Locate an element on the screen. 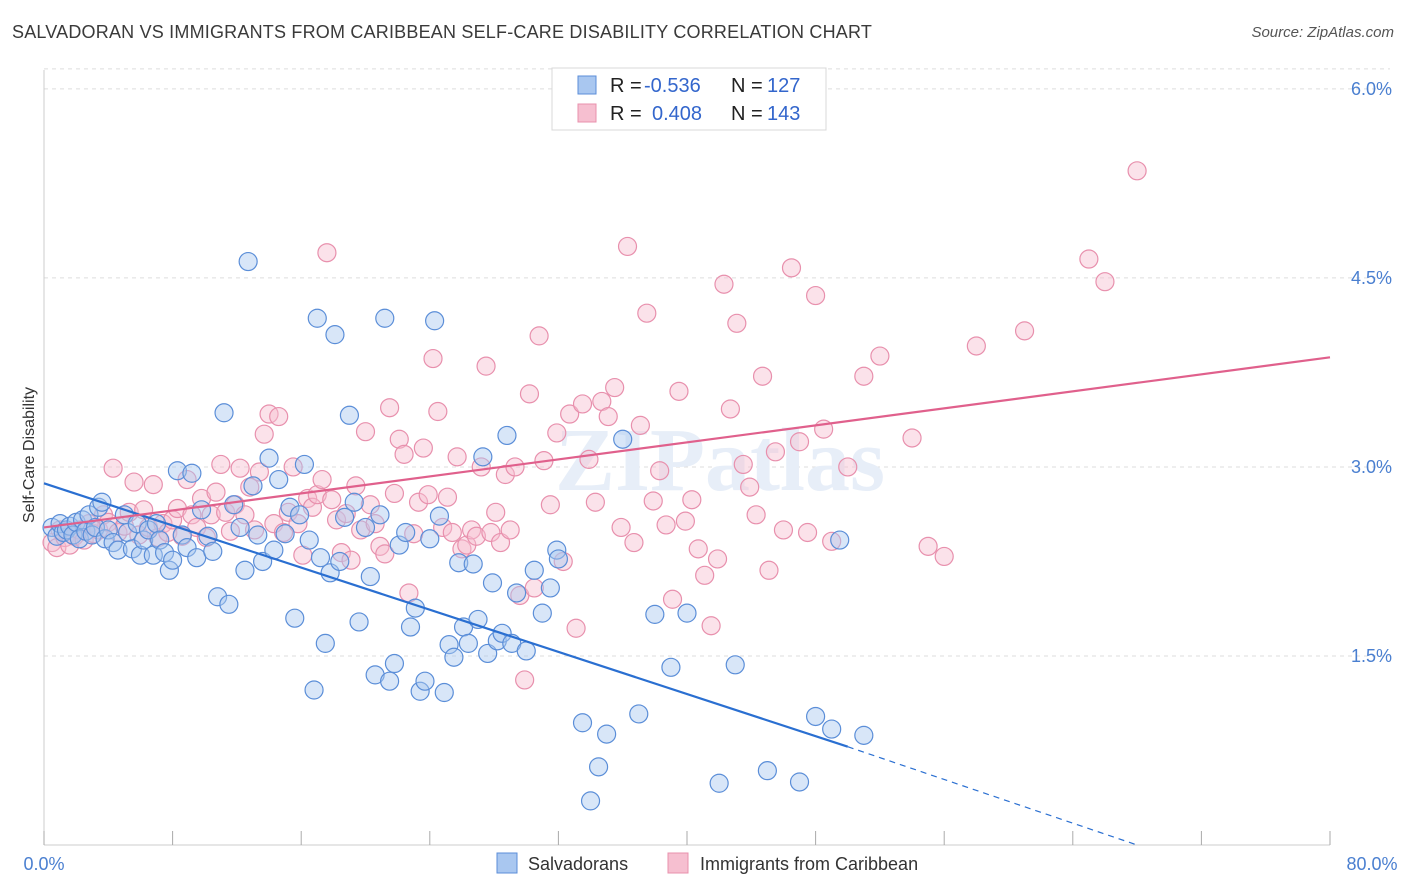 The height and width of the screenshot is (892, 1406). y-tick-label: 4.5% is located at coordinates (1371, 278).